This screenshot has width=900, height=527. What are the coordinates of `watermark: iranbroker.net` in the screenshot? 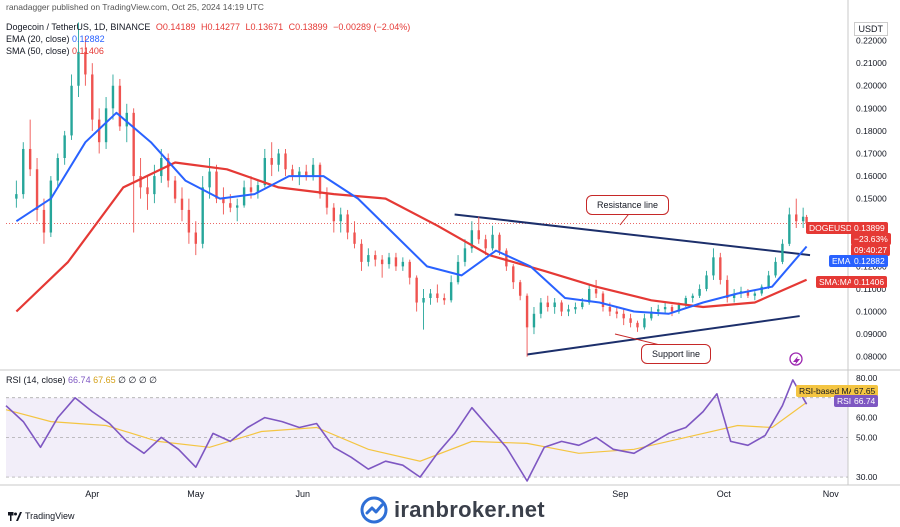 It's located at (452, 510).